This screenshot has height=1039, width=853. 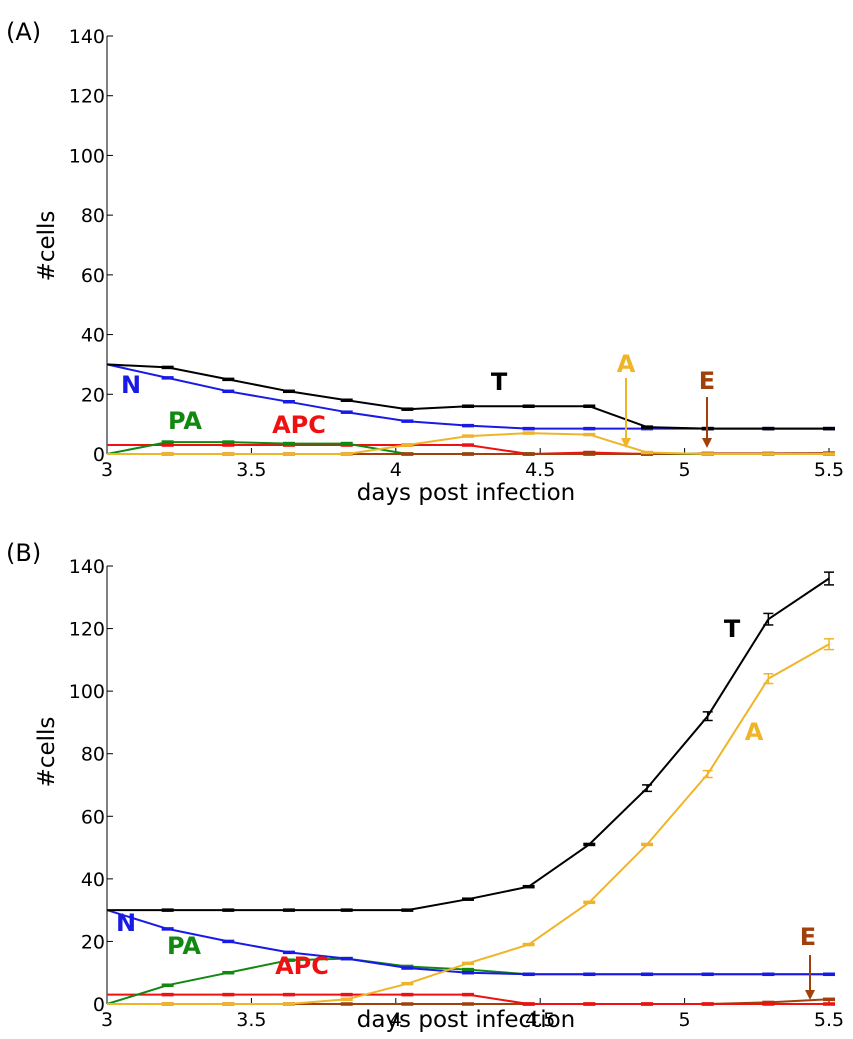 I want to click on panel-a-xlabel: days post infection, so click(x=466, y=493).